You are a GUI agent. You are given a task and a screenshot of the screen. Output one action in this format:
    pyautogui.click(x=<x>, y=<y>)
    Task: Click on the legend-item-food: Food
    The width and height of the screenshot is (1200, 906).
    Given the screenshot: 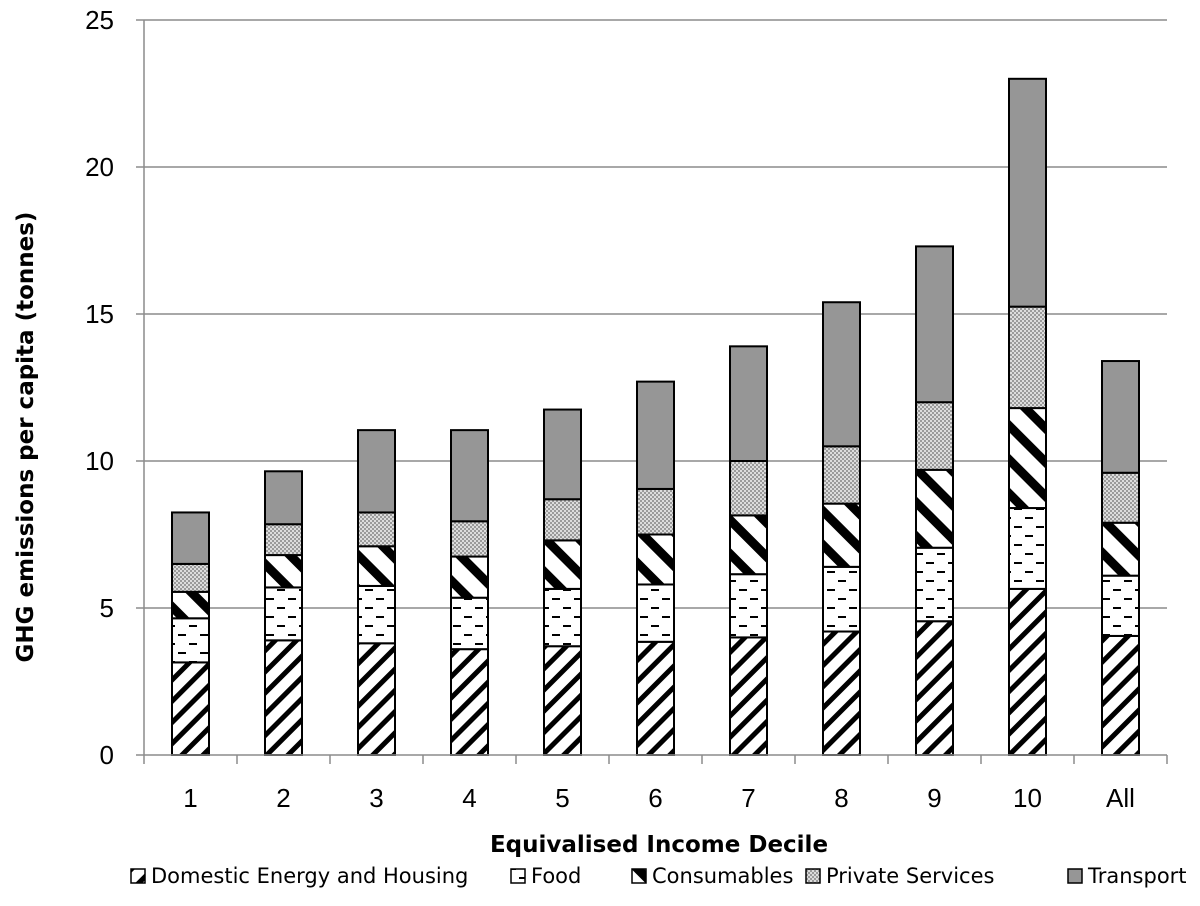 What is the action you would take?
    pyautogui.click(x=545, y=876)
    